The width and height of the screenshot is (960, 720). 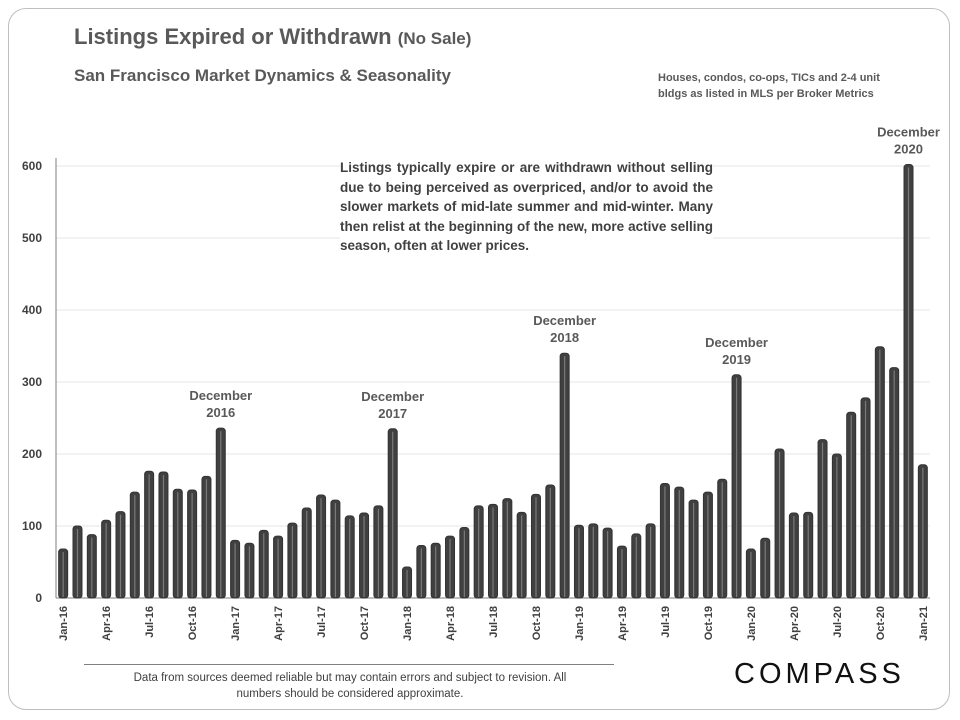 What do you see at coordinates (392, 413) in the screenshot?
I see `annotation-label: 2017` at bounding box center [392, 413].